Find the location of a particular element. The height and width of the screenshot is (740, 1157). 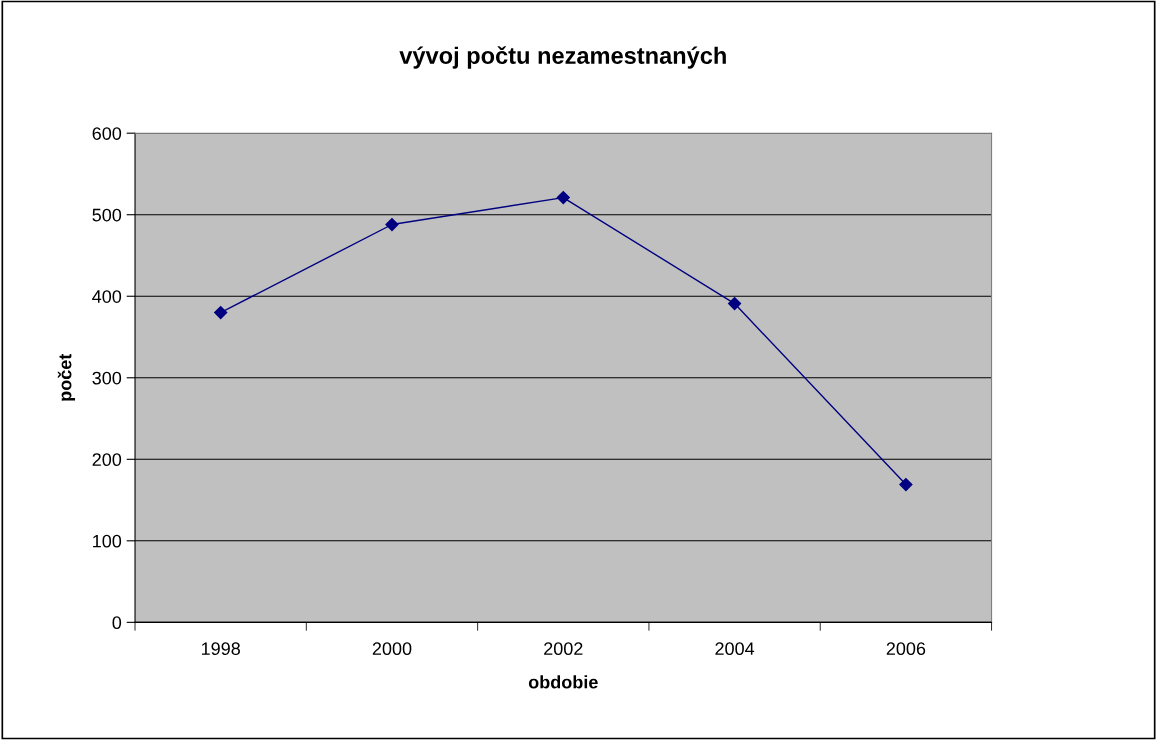

x-tick-label: 2002 is located at coordinates (563, 649).